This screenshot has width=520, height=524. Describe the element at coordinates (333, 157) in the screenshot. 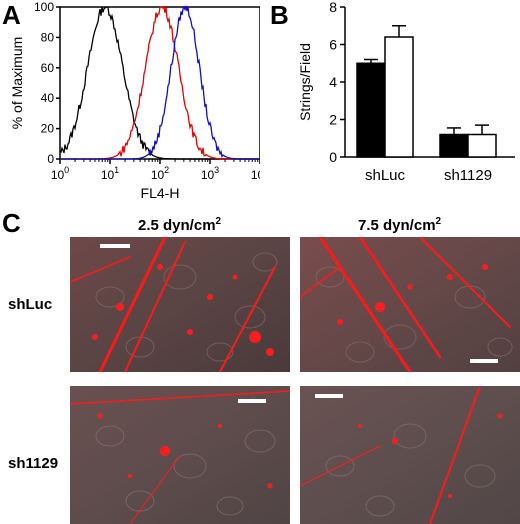

I see `bar-chart-y-tick-label: 0` at that location.